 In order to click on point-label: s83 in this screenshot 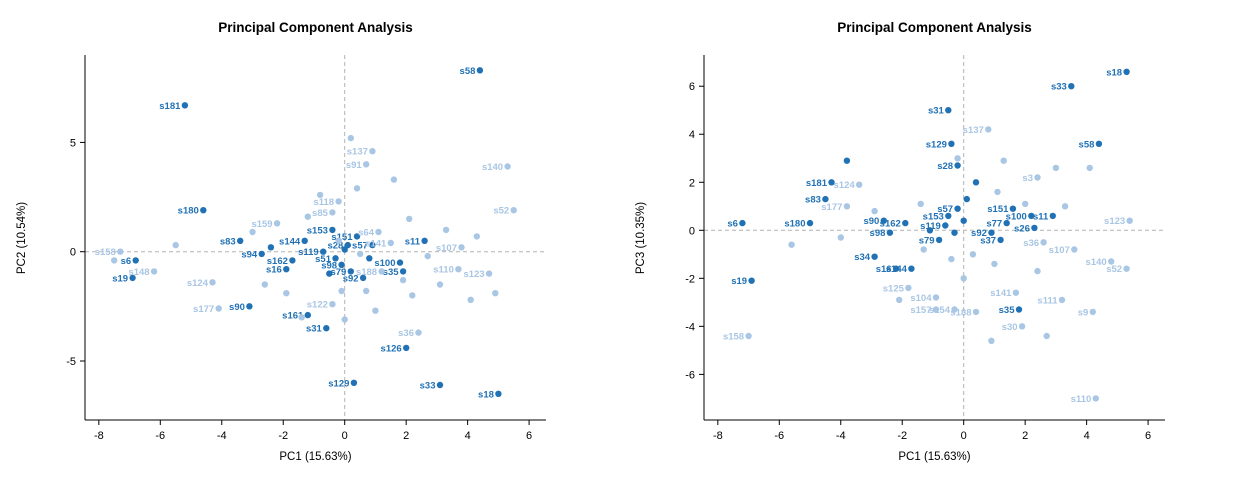, I will do `click(228, 241)`.